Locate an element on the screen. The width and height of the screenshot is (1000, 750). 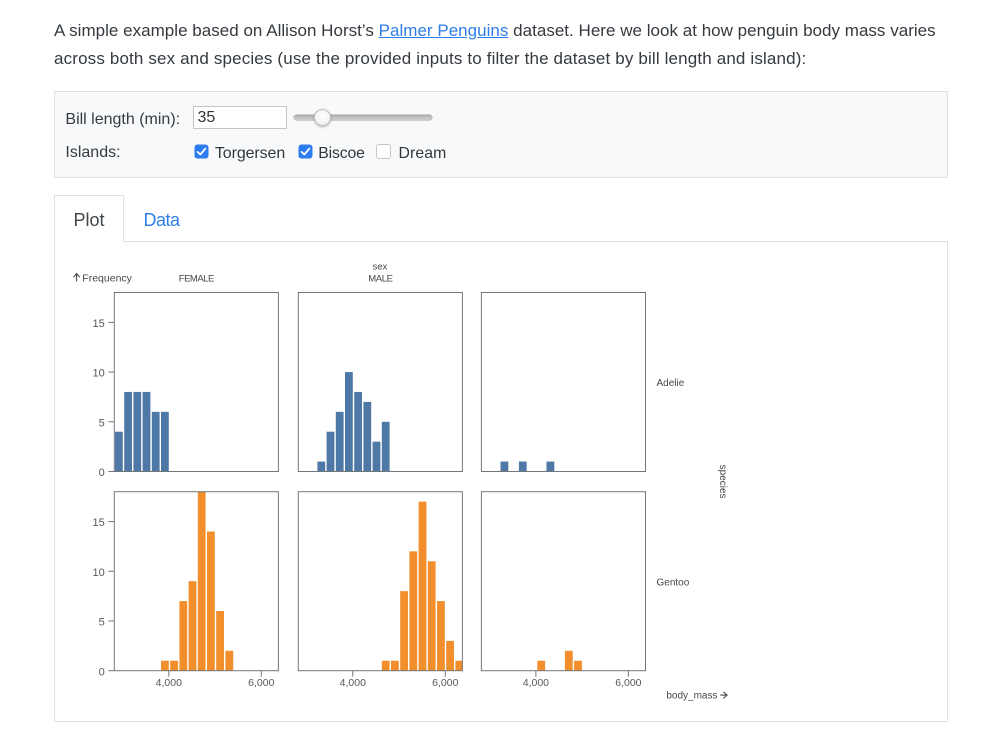
svg-text: Gentoo is located at coordinates (673, 583).